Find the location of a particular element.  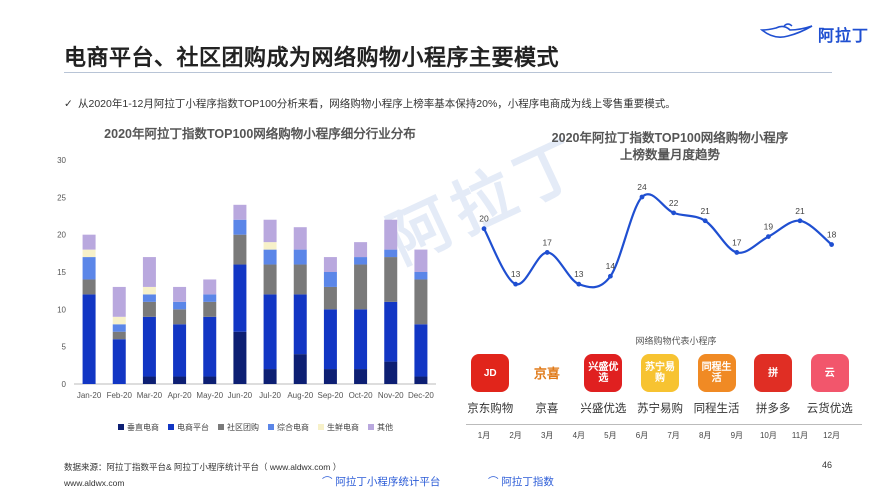

brand-name: 阿拉丁 is located at coordinates (844, 36).